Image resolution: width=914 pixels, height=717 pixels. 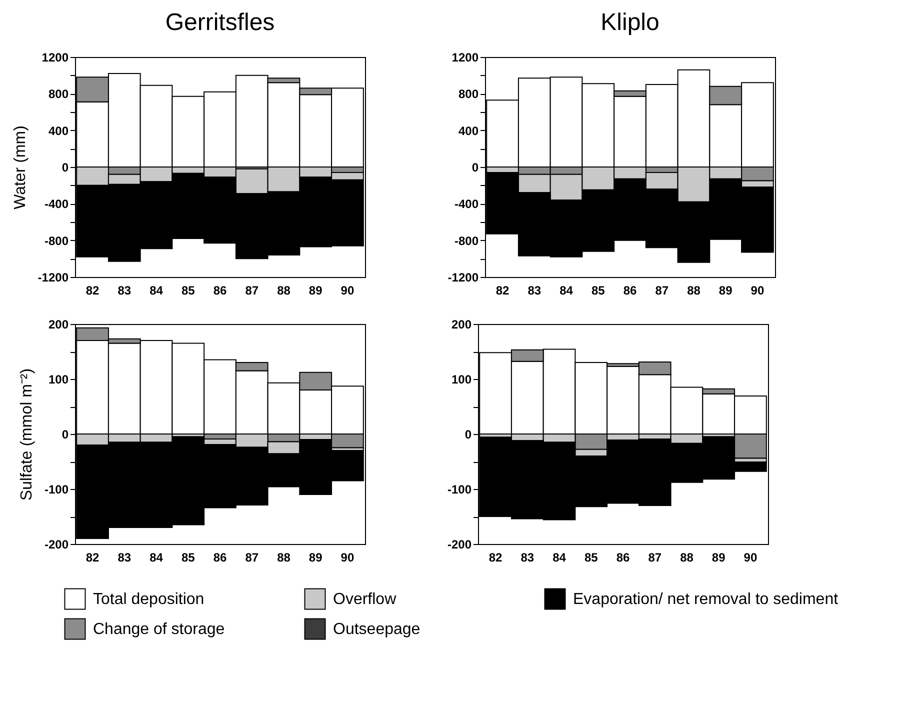 I want to click on legend-label: Overflow, so click(x=365, y=599).